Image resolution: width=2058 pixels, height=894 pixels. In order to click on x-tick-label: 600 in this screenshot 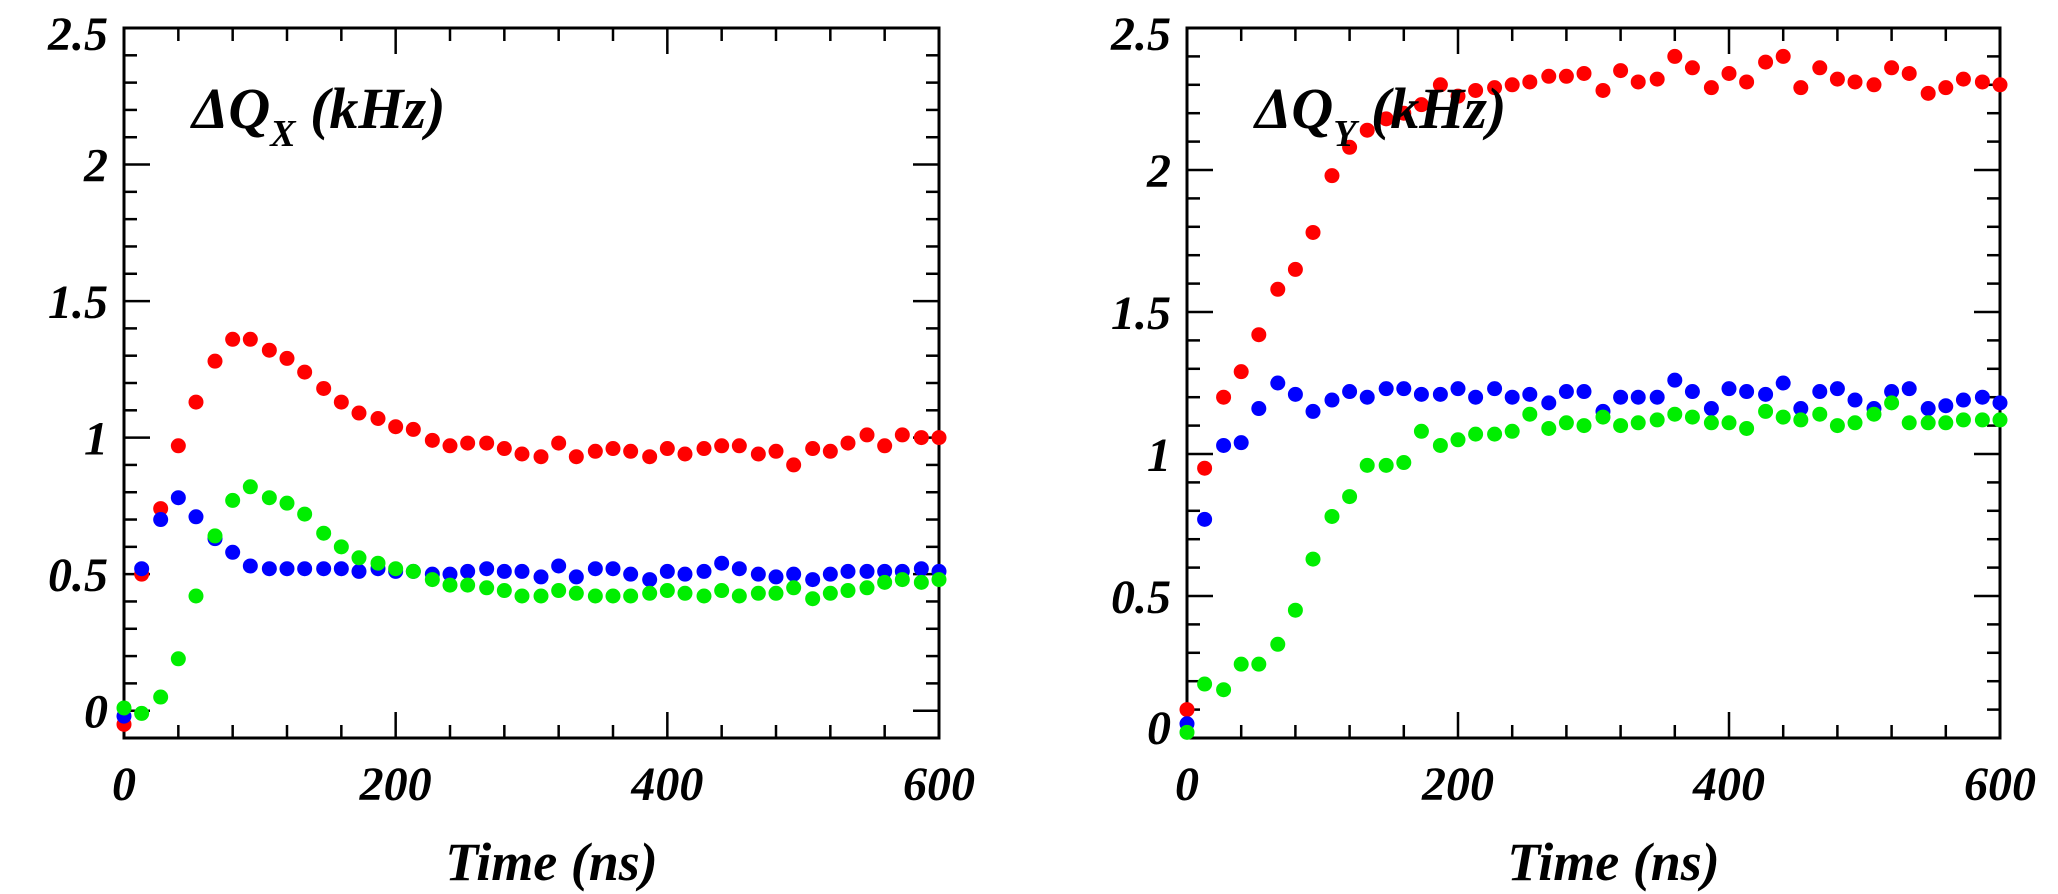, I will do `click(939, 784)`.